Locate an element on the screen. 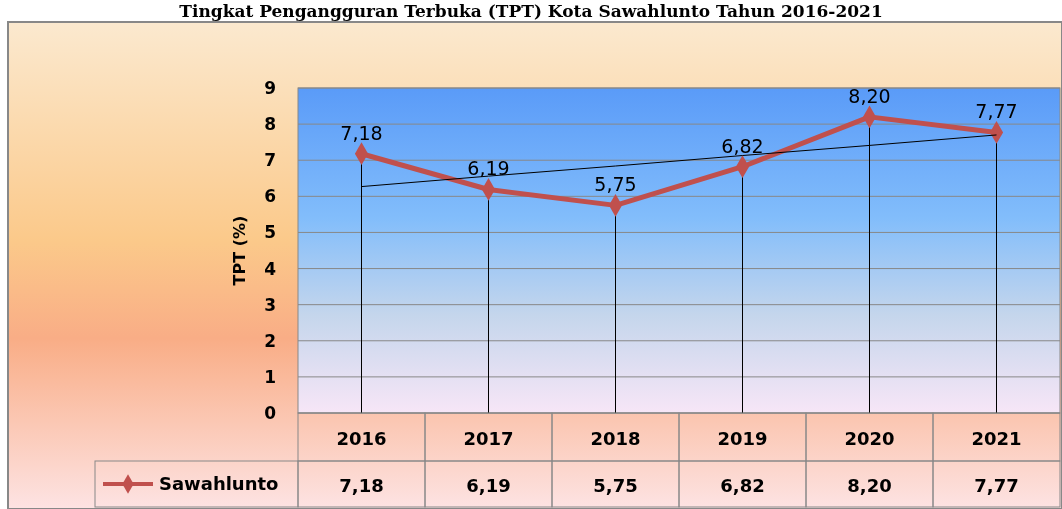 This screenshot has width=1062, height=509. x-tick-label: 2018 is located at coordinates (615, 438).